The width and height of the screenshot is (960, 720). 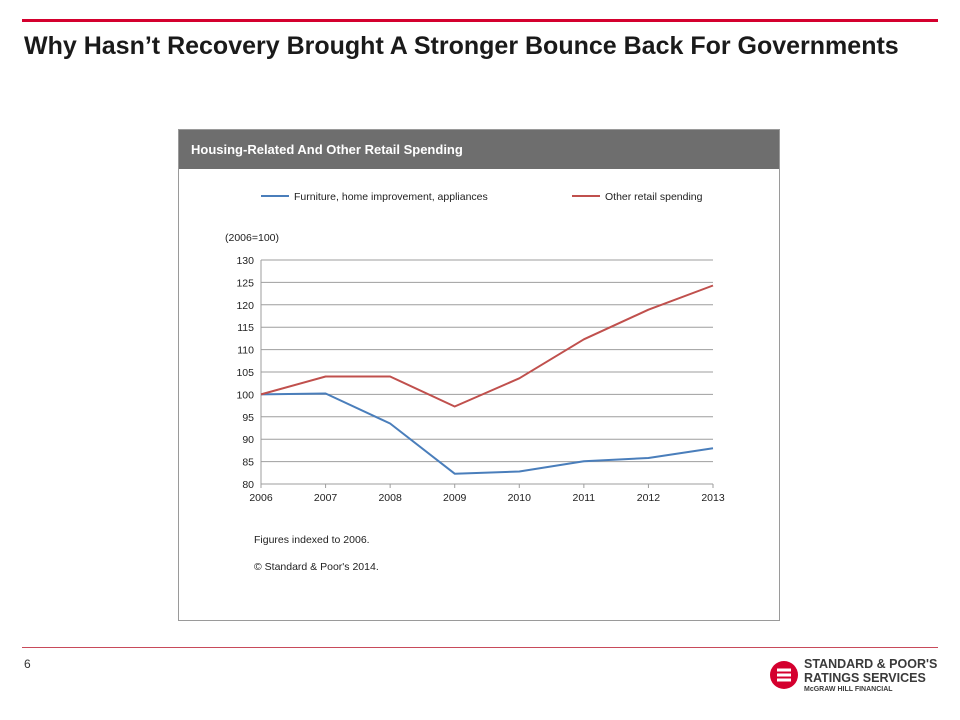 I want to click on legend-label: Furniture, home improvement, appliances, so click(x=391, y=197).